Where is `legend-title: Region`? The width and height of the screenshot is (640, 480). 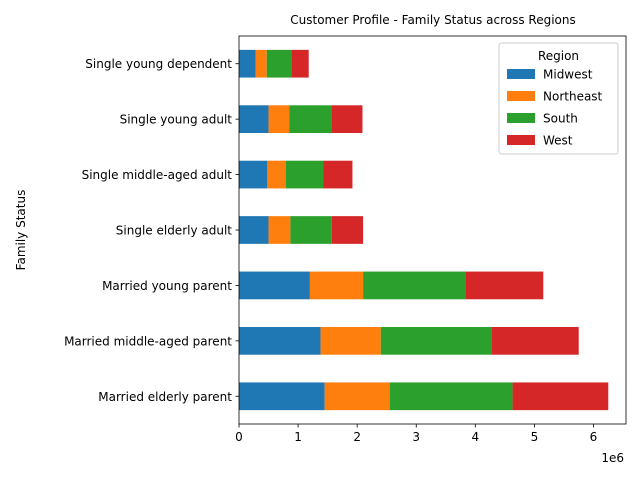 legend-title: Region is located at coordinates (558, 56).